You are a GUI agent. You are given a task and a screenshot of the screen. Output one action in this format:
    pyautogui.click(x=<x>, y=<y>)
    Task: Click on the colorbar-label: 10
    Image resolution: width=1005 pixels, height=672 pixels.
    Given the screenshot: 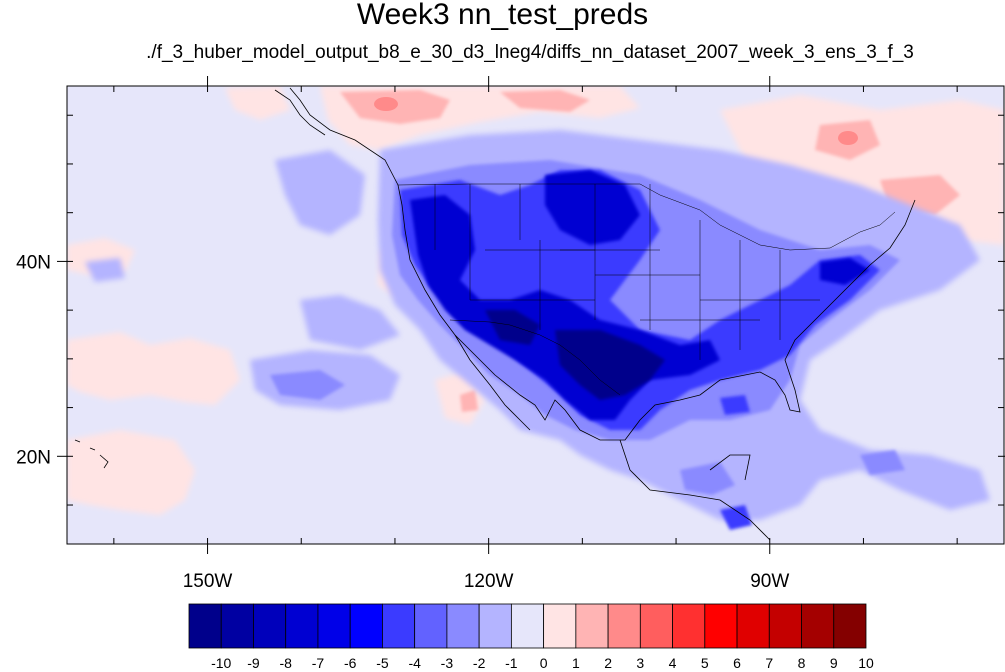 What is the action you would take?
    pyautogui.click(x=866, y=663)
    